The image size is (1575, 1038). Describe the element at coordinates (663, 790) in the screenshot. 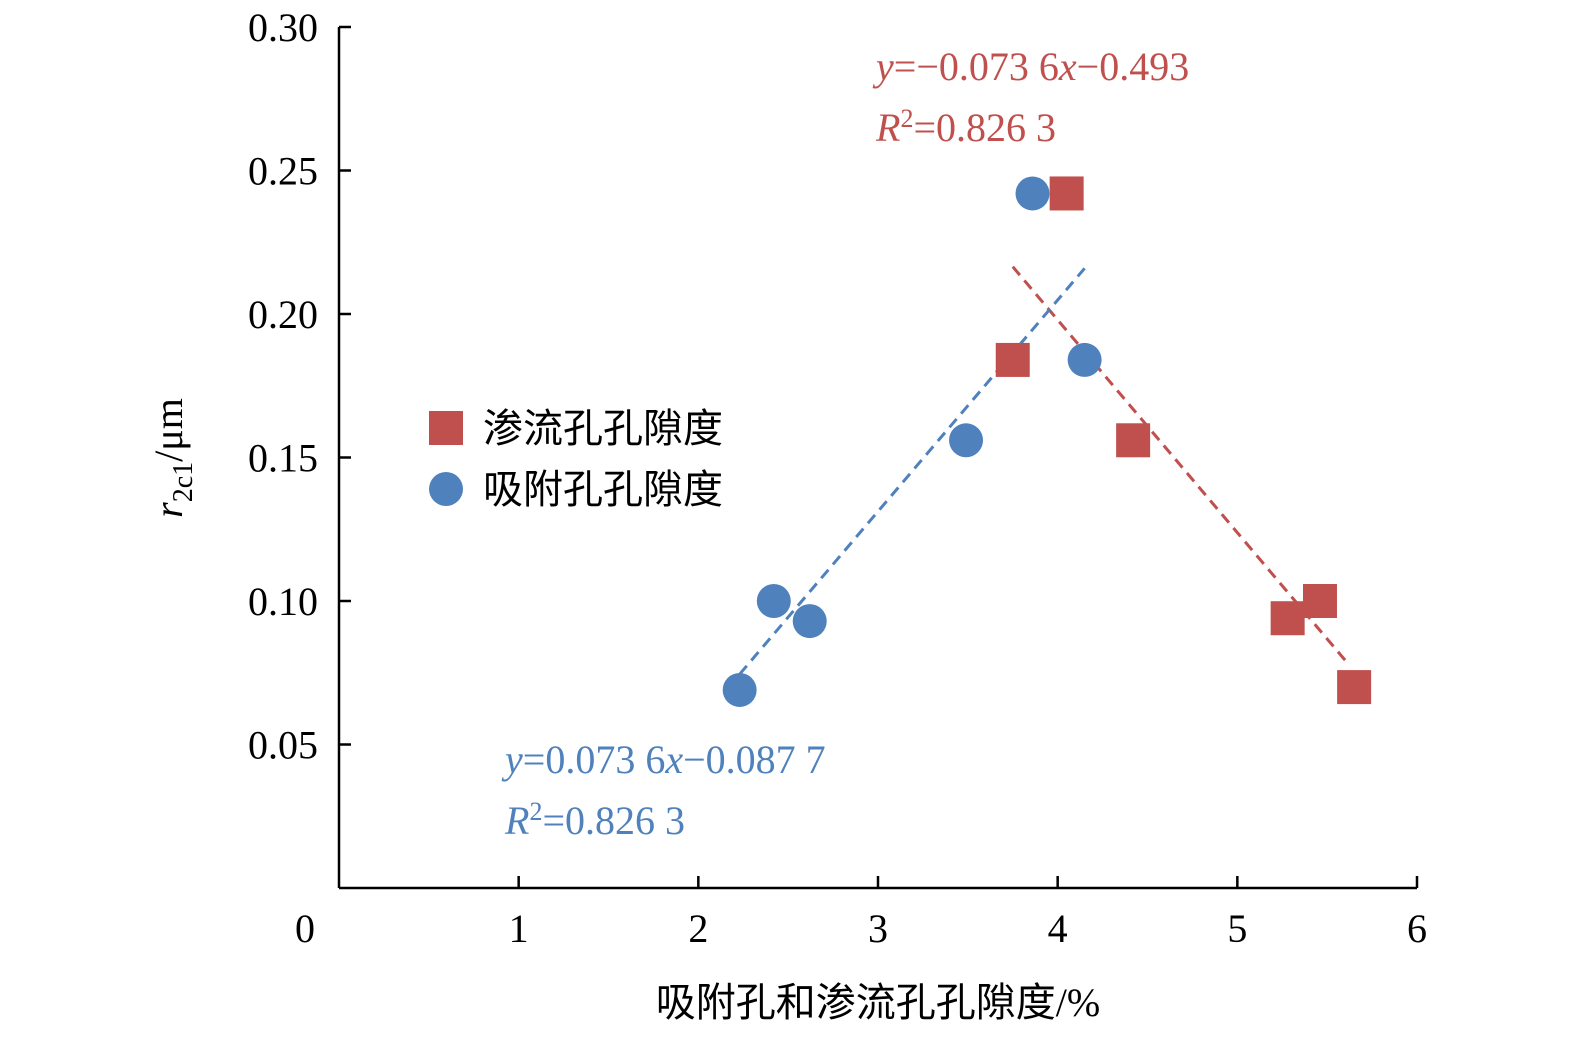

I see `equation-adsorption: y=0.073 6x−0.087 7 R2=0.826 3` at that location.